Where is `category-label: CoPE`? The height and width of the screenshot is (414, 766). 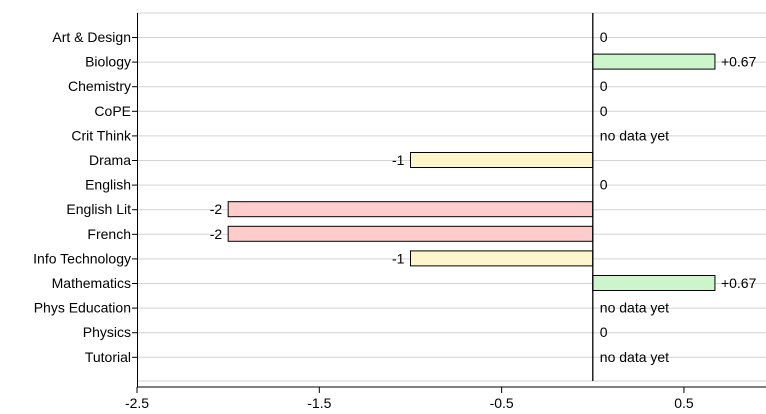 category-label: CoPE is located at coordinates (112, 111).